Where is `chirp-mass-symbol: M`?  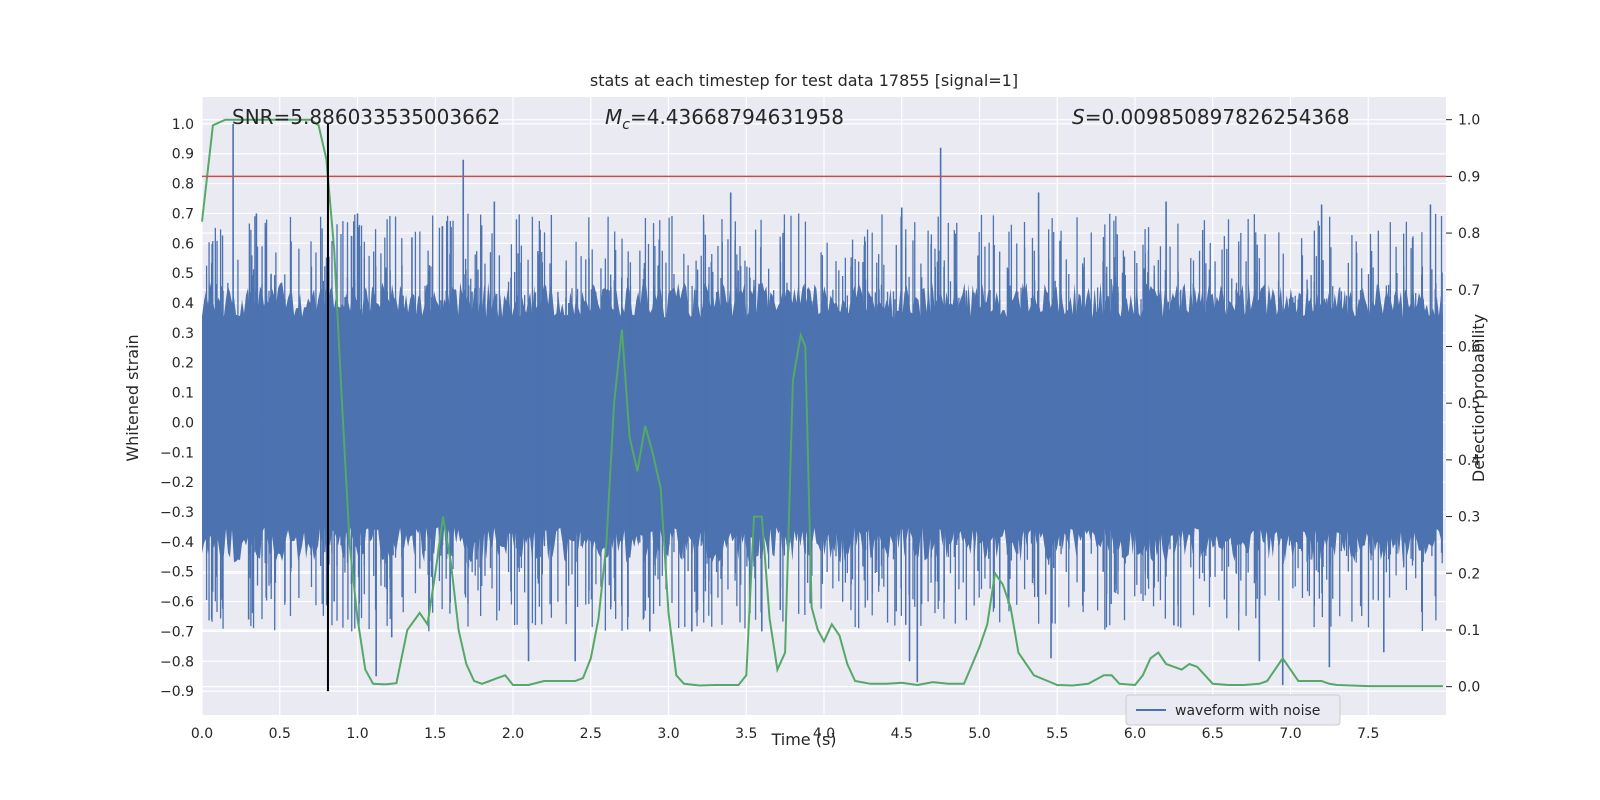
chirp-mass-symbol: M is located at coordinates (613, 117).